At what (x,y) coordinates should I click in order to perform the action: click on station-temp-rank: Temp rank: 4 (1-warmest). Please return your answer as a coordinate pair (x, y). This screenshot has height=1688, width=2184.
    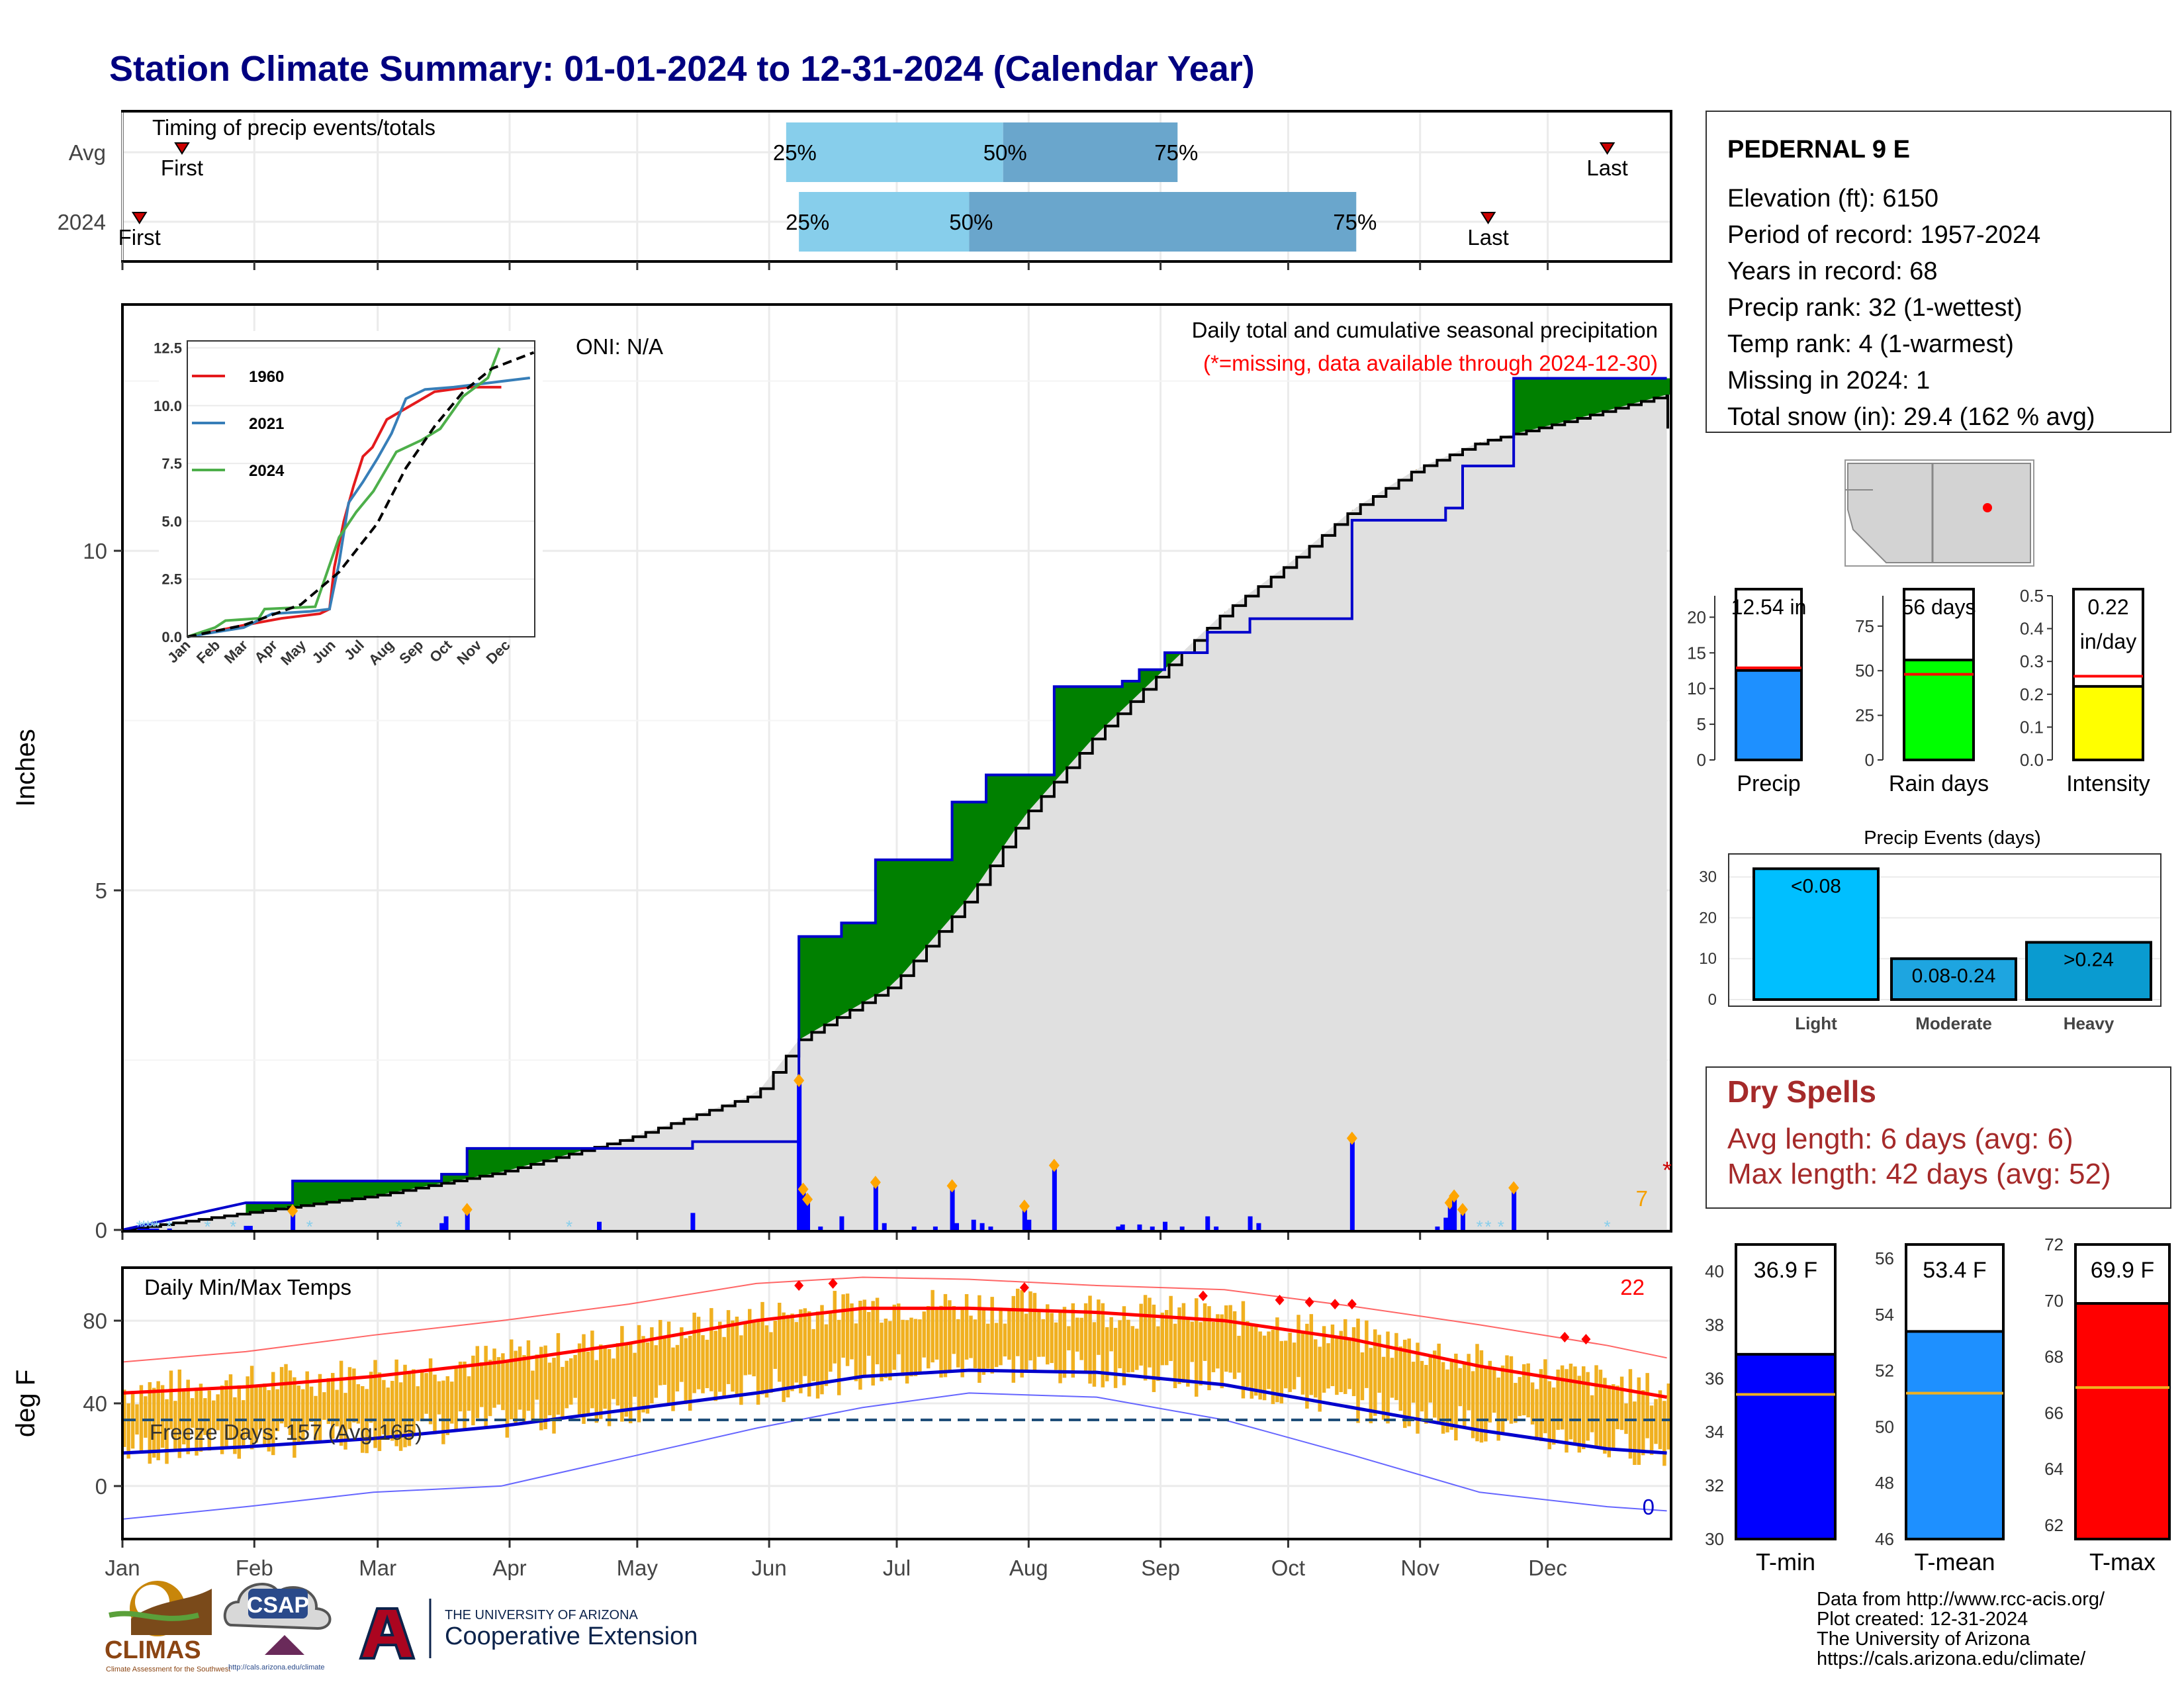
    Looking at the image, I should click on (1871, 344).